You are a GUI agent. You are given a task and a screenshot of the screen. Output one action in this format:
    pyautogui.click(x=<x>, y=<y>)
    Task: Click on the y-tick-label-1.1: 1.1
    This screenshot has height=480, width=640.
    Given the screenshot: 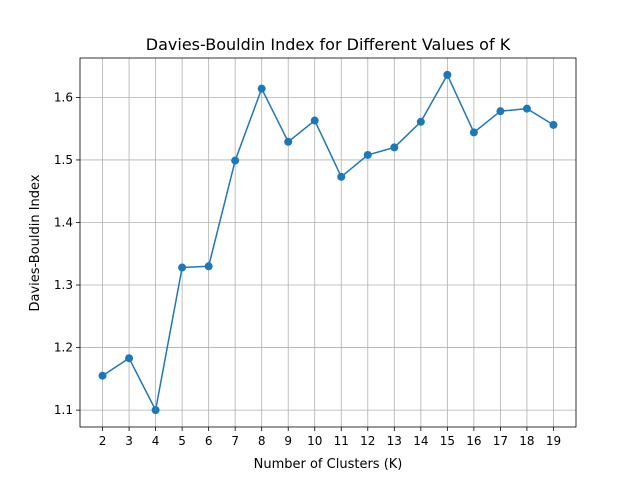 What is the action you would take?
    pyautogui.click(x=63, y=410)
    